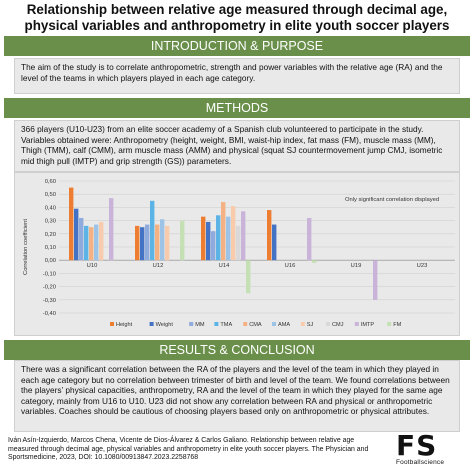 This screenshot has height=474, width=474. I want to click on bar-weight-u14, so click(208, 241).